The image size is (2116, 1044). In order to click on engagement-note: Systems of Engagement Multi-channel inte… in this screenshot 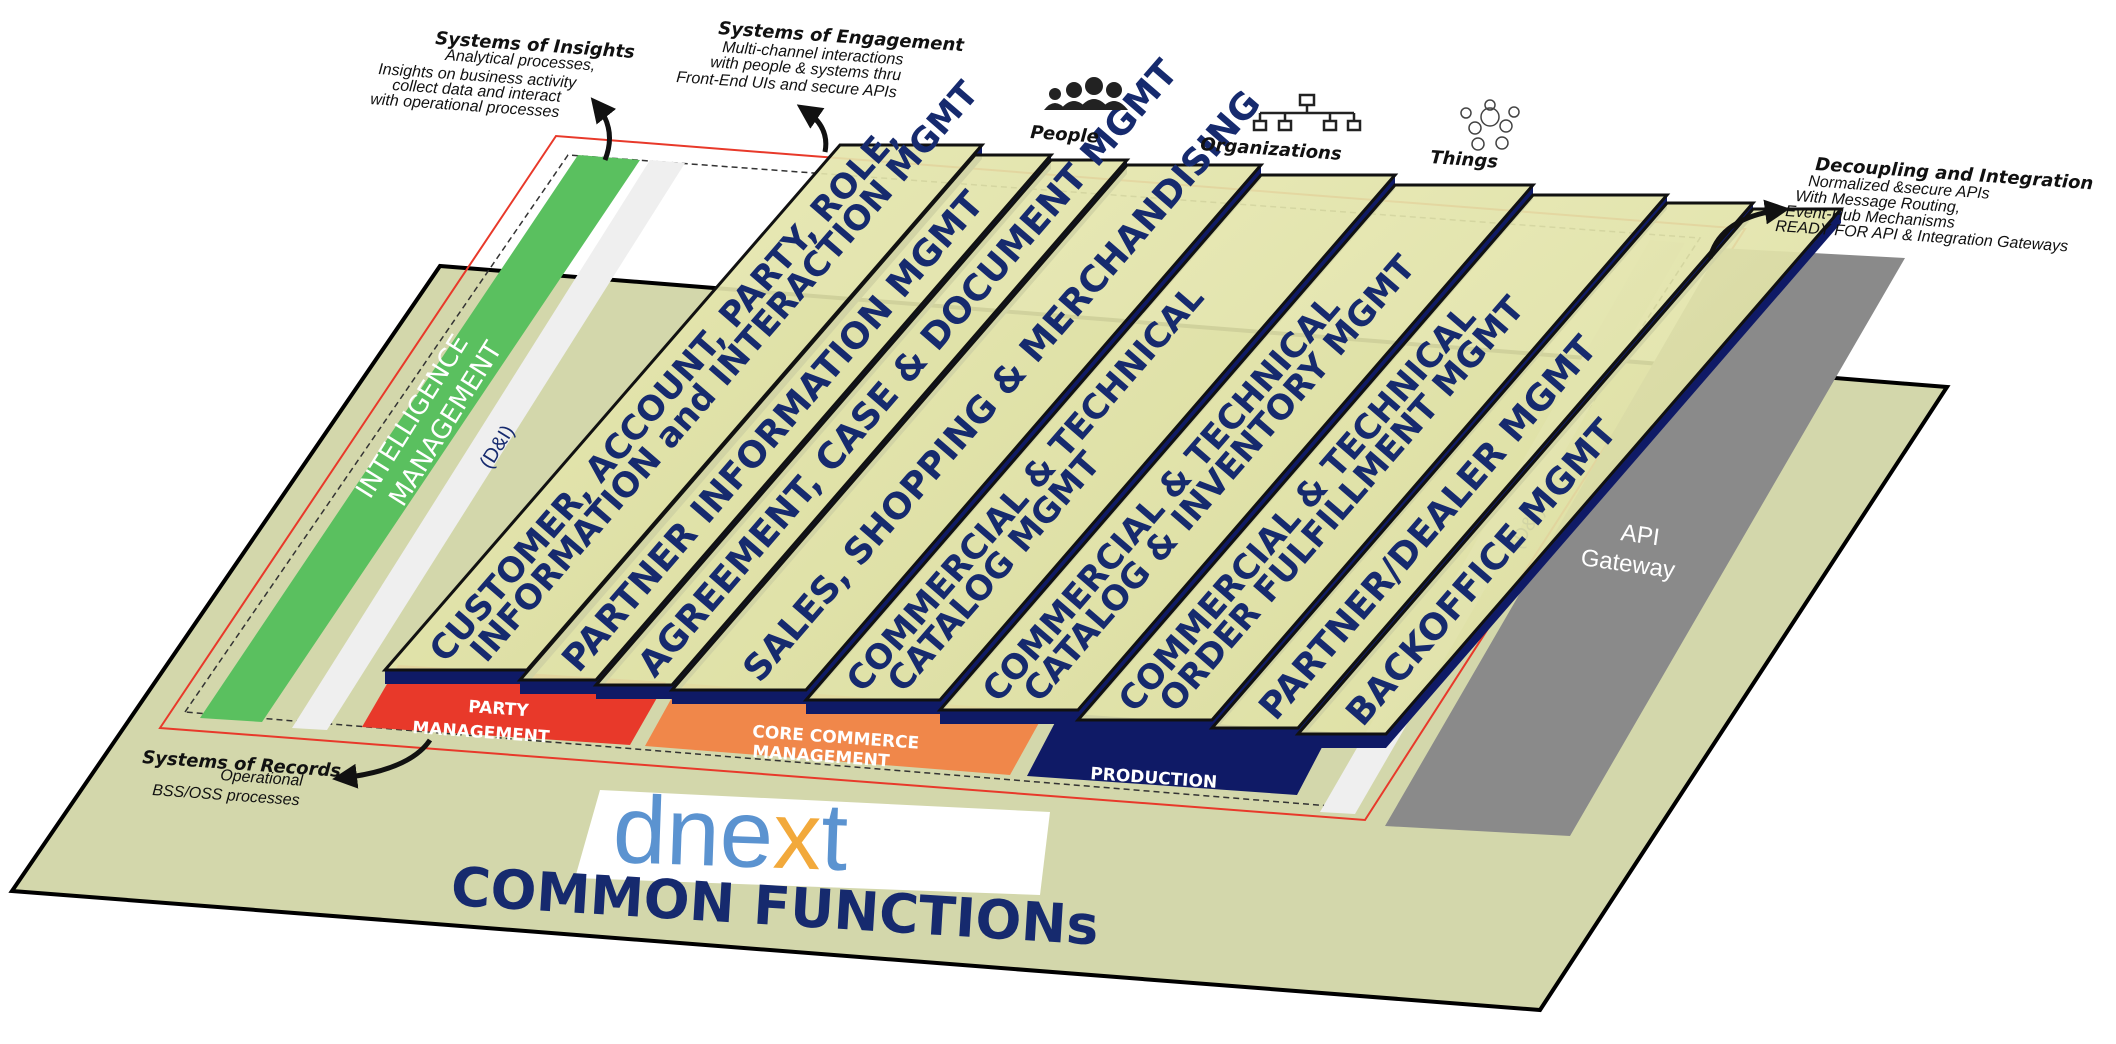, I will do `click(821, 59)`.